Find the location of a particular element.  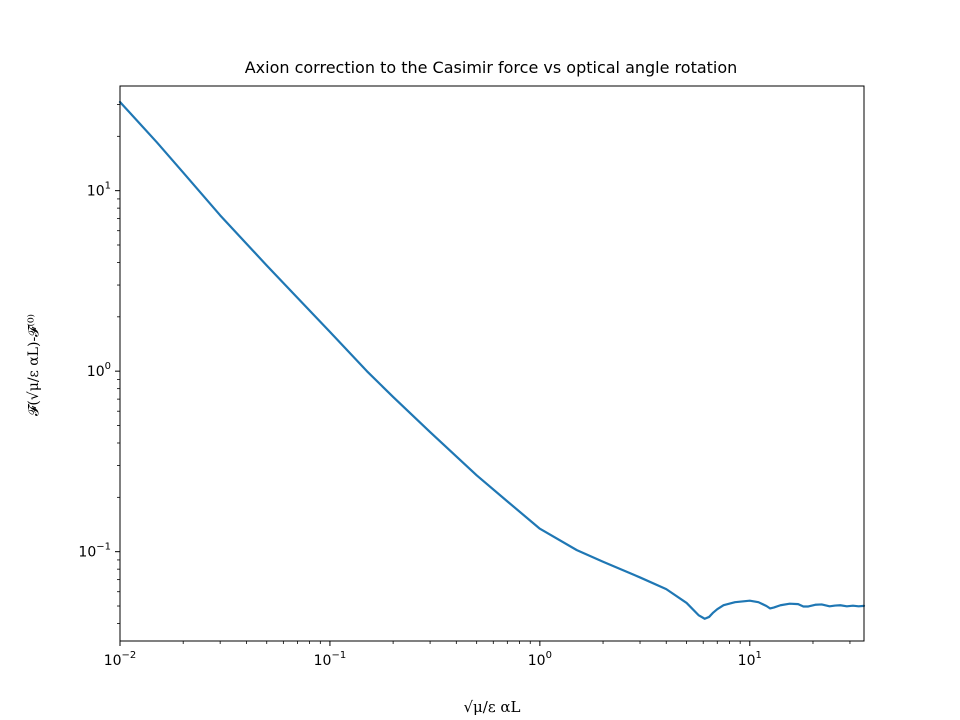

x-axis-label-group: √μ/ε αL is located at coordinates (492, 707).